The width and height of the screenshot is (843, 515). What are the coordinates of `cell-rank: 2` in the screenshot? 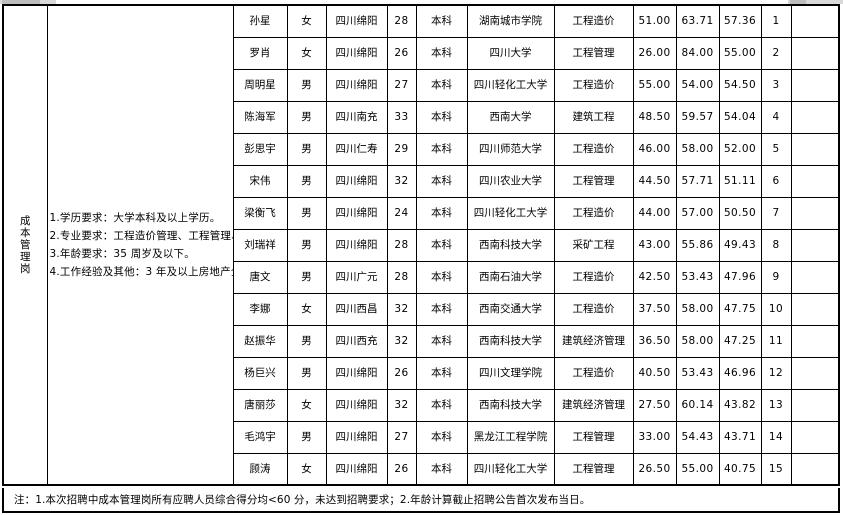 It's located at (776, 53).